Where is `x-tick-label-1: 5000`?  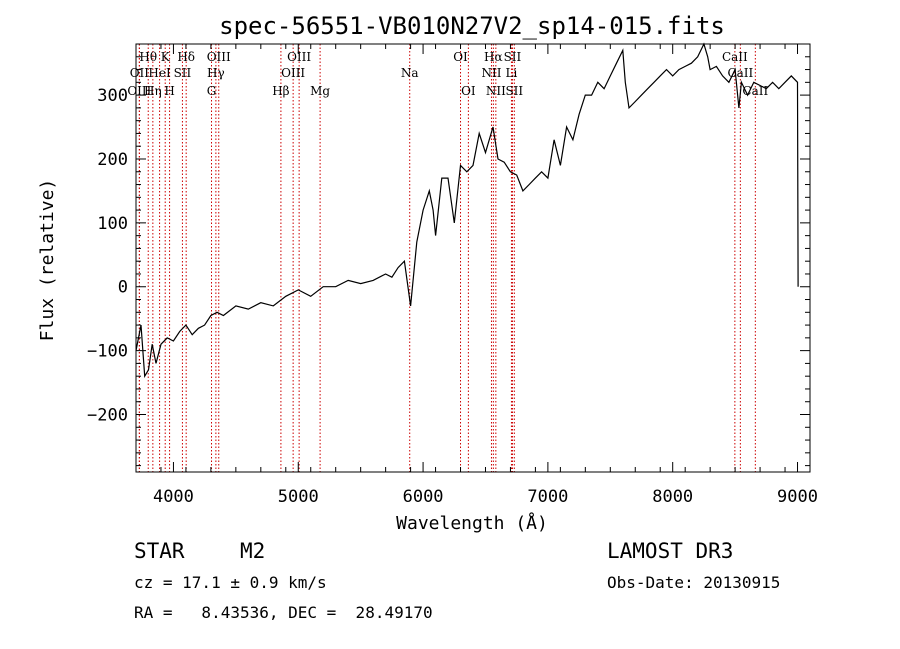 x-tick-label-1: 5000 is located at coordinates (298, 497).